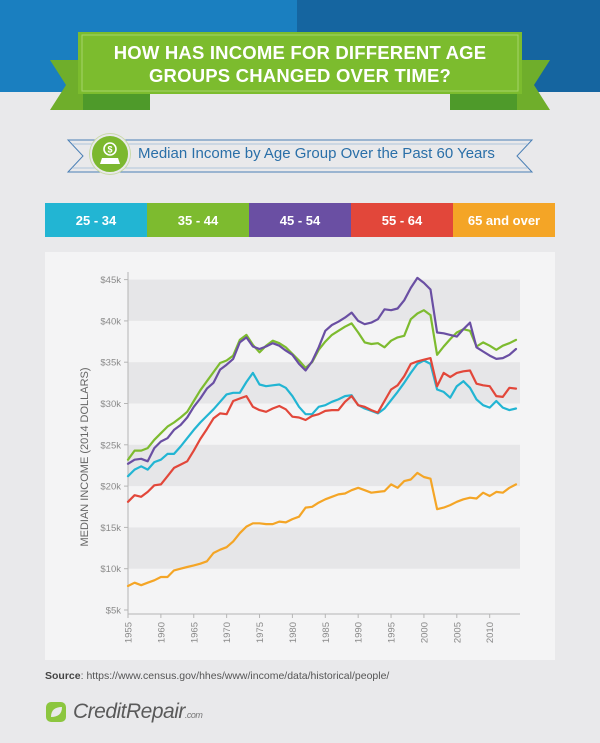 The image size is (600, 743). What do you see at coordinates (392, 632) in the screenshot?
I see `x-tick-label: 1995` at bounding box center [392, 632].